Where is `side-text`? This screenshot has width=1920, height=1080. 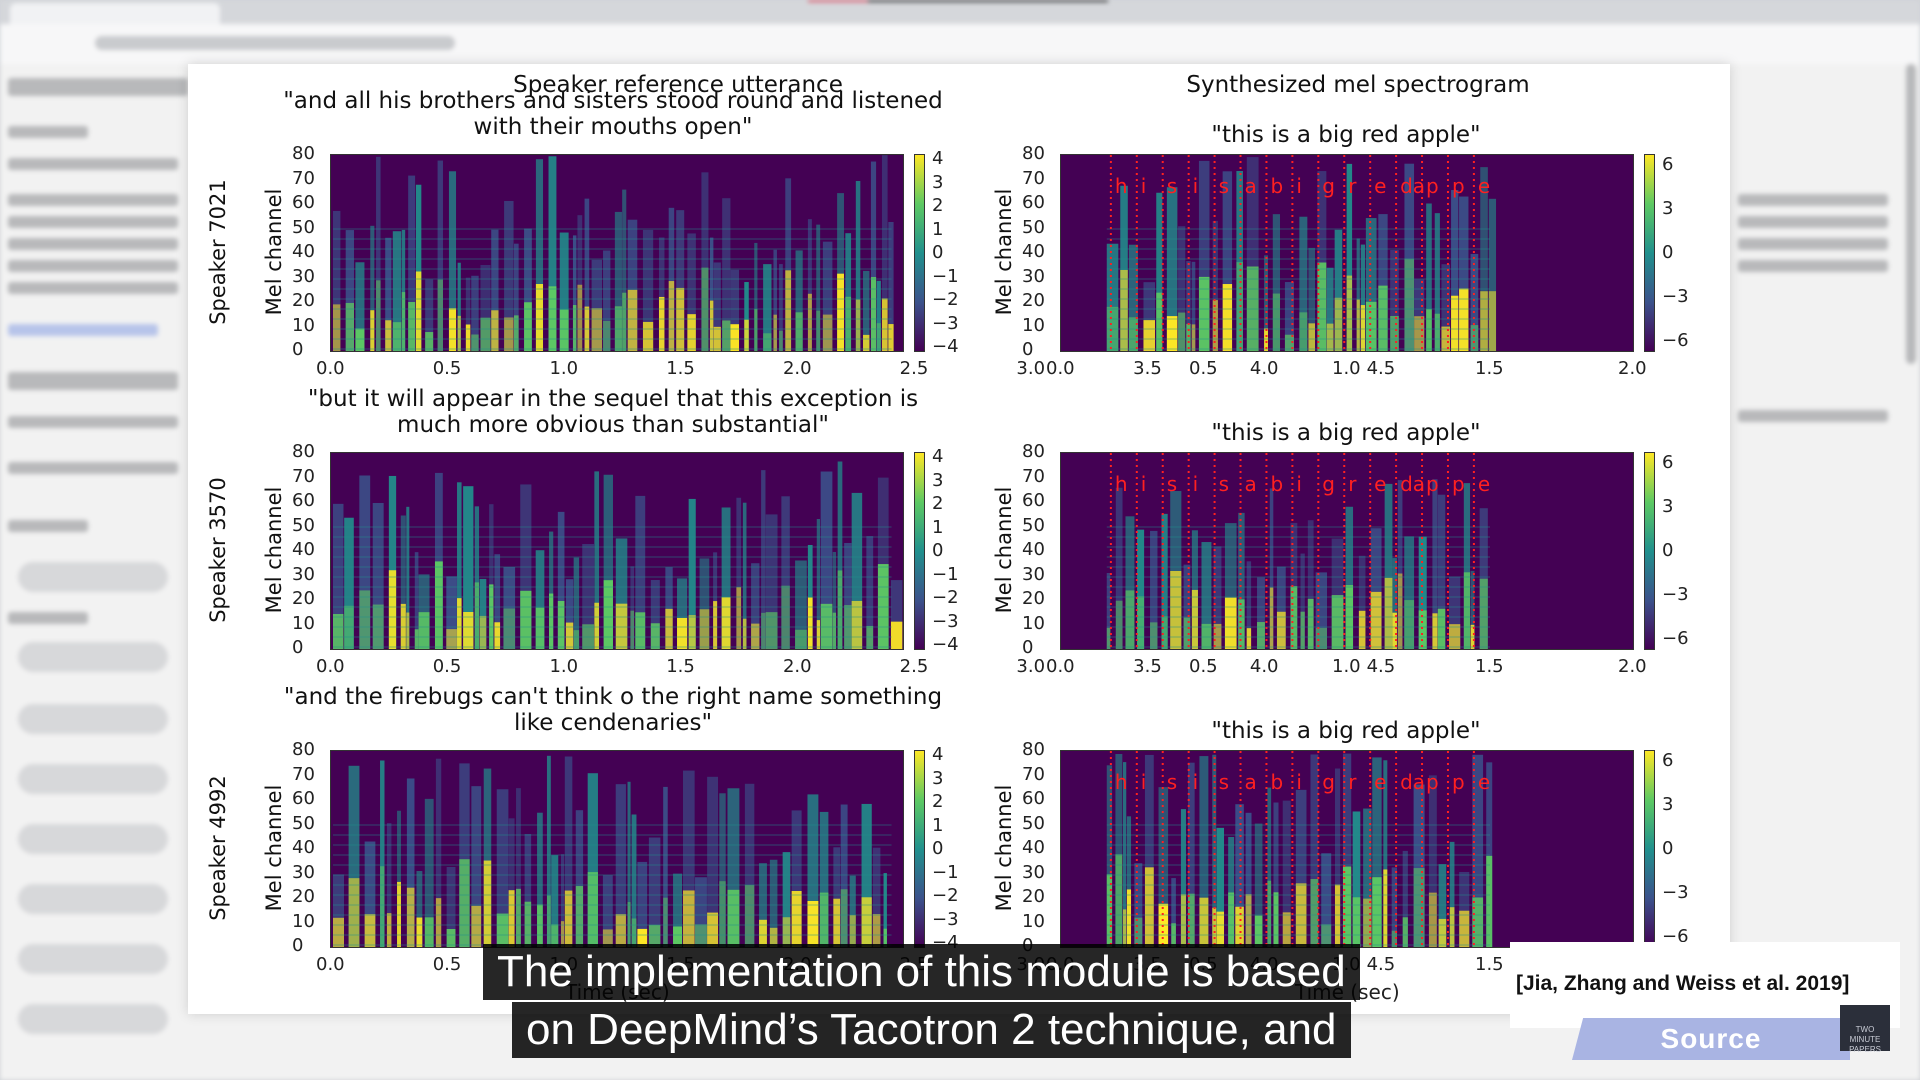
side-text is located at coordinates (1813, 222).